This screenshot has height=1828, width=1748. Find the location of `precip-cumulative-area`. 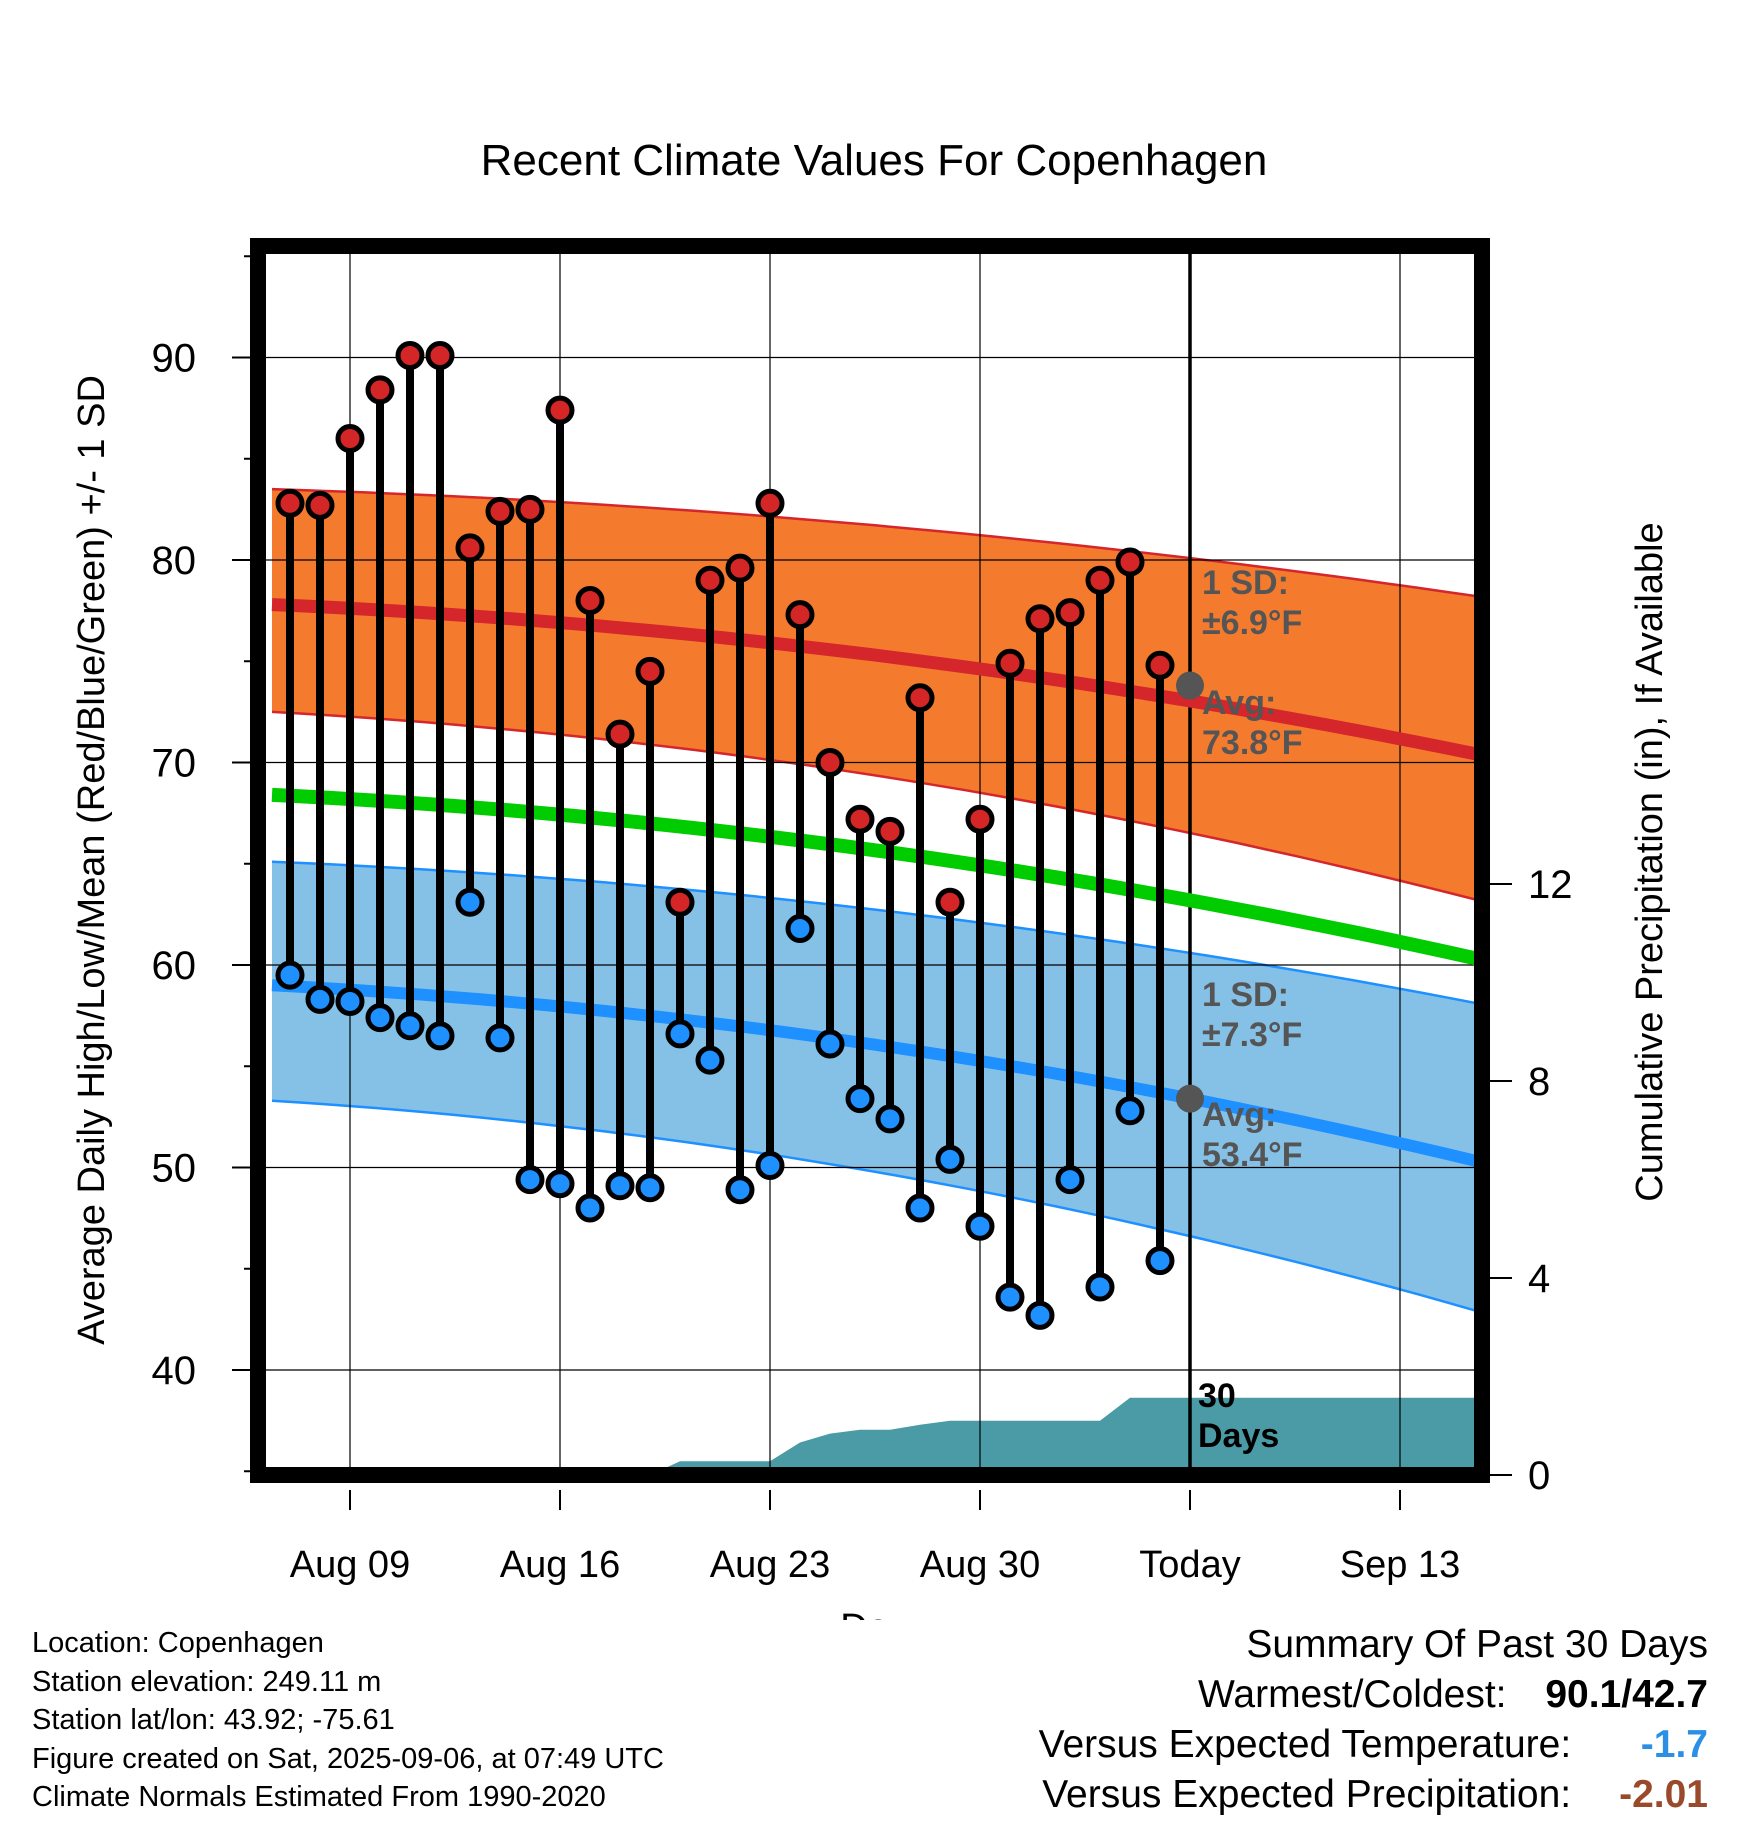

precip-cumulative-area is located at coordinates (886, 1436).